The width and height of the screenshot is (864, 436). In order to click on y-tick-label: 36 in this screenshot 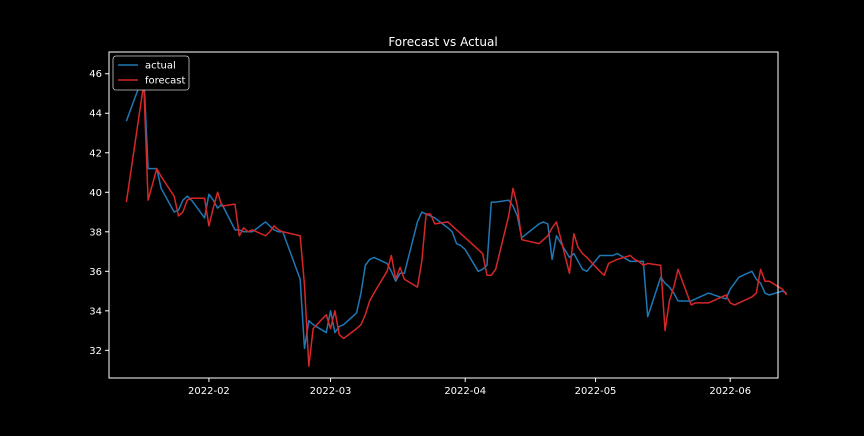, I will do `click(95, 272)`.